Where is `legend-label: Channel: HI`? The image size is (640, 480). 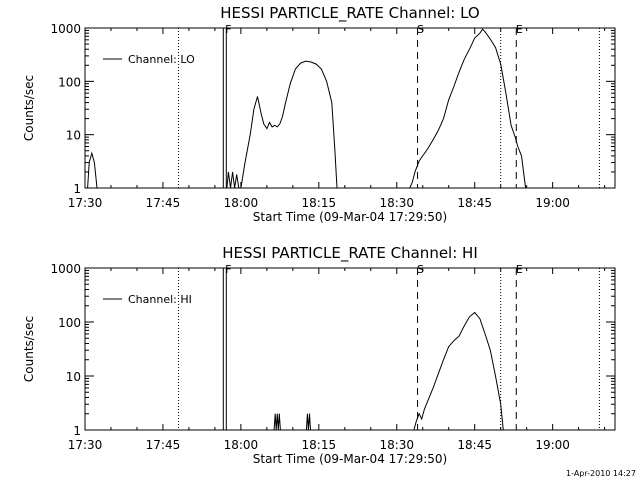
legend-label: Channel: HI is located at coordinates (160, 299).